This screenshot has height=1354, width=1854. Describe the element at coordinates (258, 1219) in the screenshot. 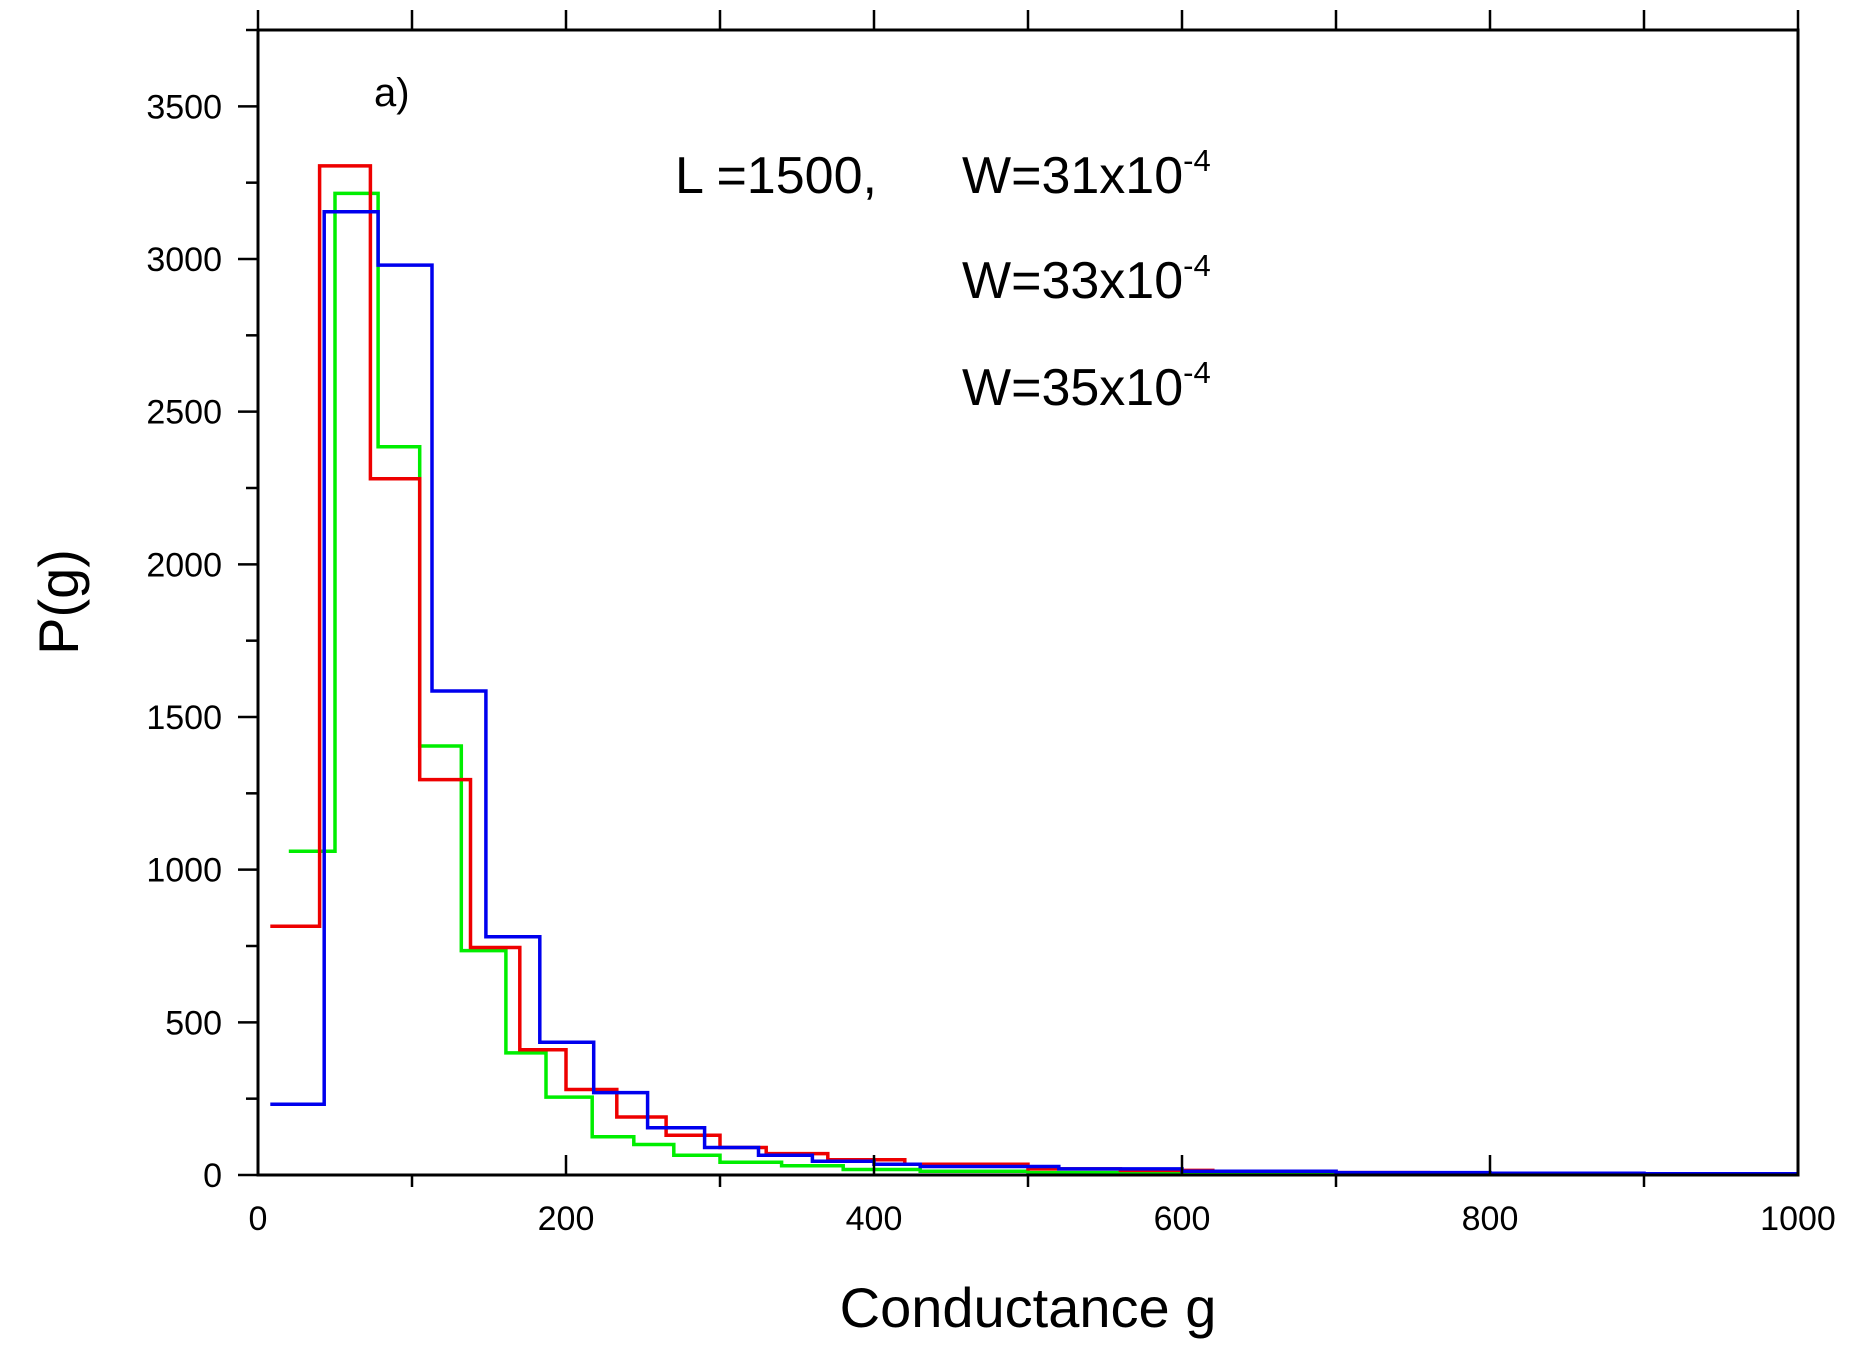

I see `x-tick-label: 0` at that location.